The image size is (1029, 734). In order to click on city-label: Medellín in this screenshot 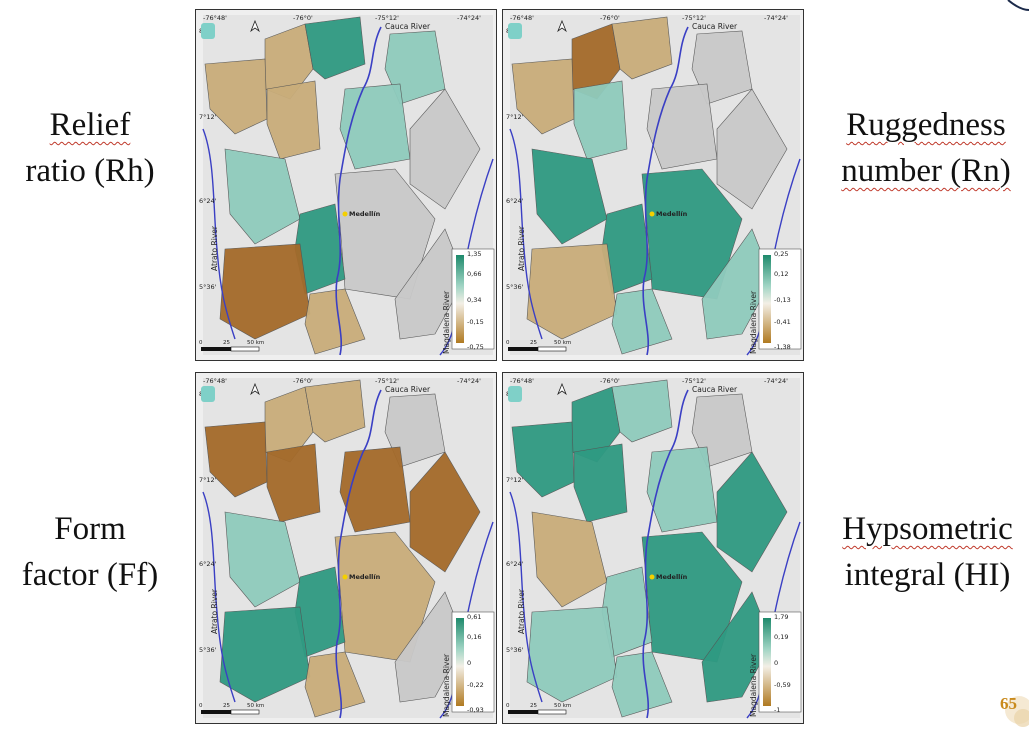, I will do `click(365, 577)`.